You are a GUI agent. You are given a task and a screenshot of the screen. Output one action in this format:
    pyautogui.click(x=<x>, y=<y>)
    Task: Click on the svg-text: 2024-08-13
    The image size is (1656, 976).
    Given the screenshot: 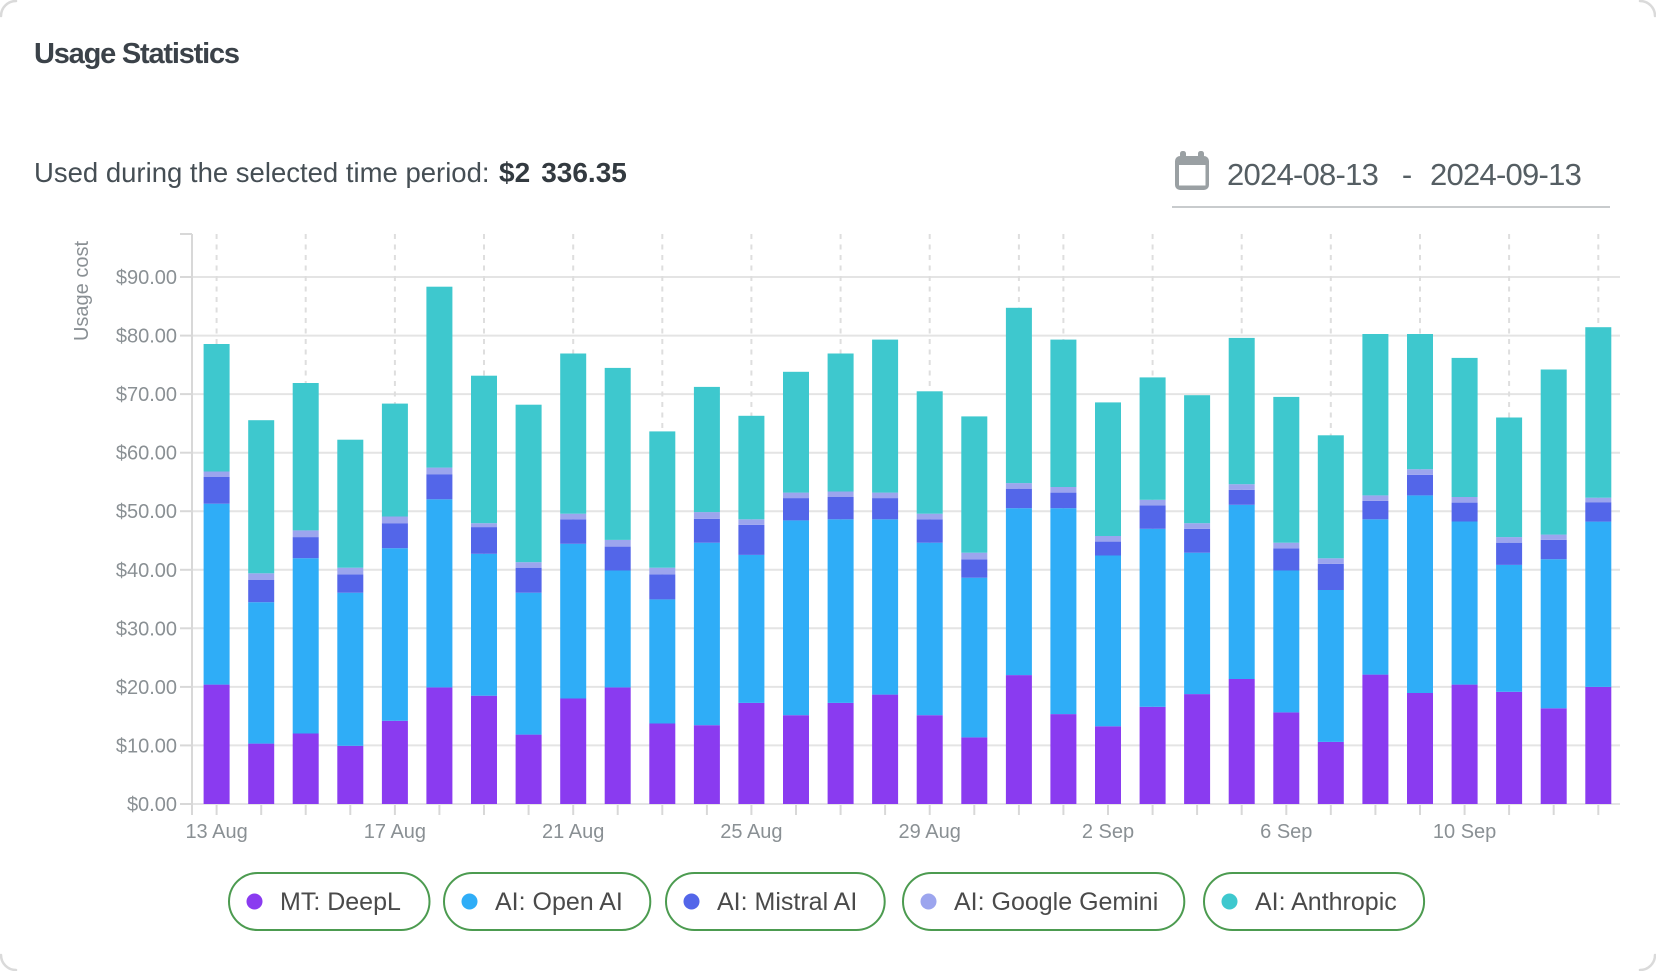 What is the action you would take?
    pyautogui.click(x=1302, y=174)
    